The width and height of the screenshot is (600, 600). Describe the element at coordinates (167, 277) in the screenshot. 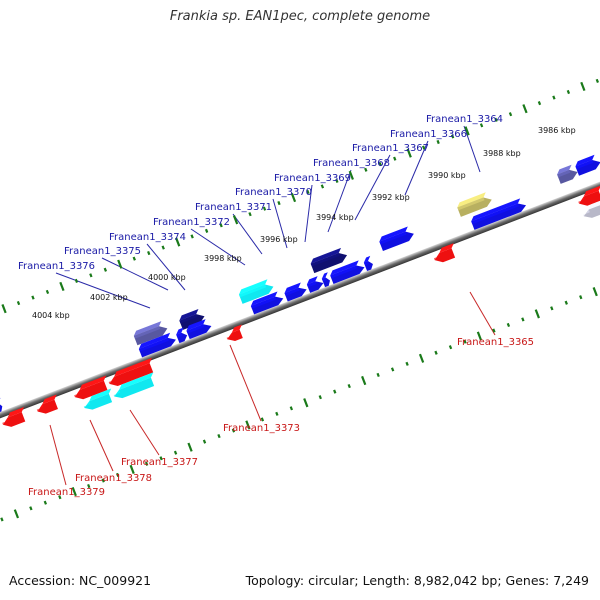

I see `ruler-label: 4000 kbp` at that location.